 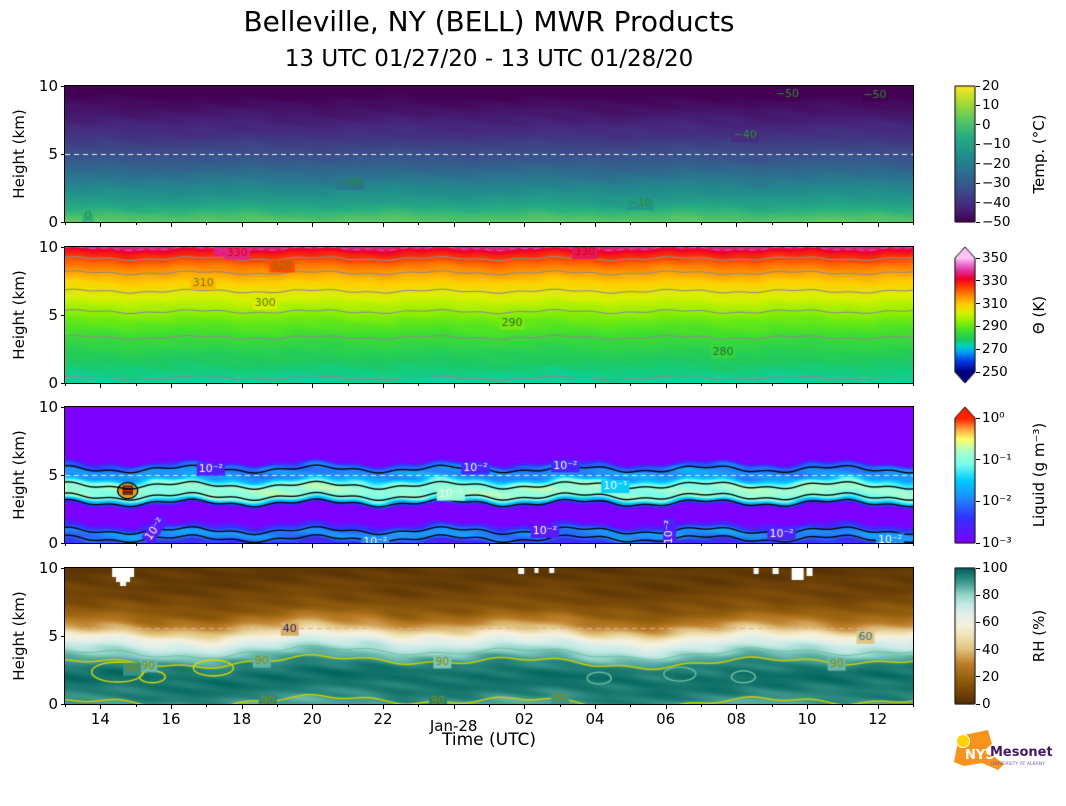 I want to click on x-tick-label: 02, so click(x=524, y=719).